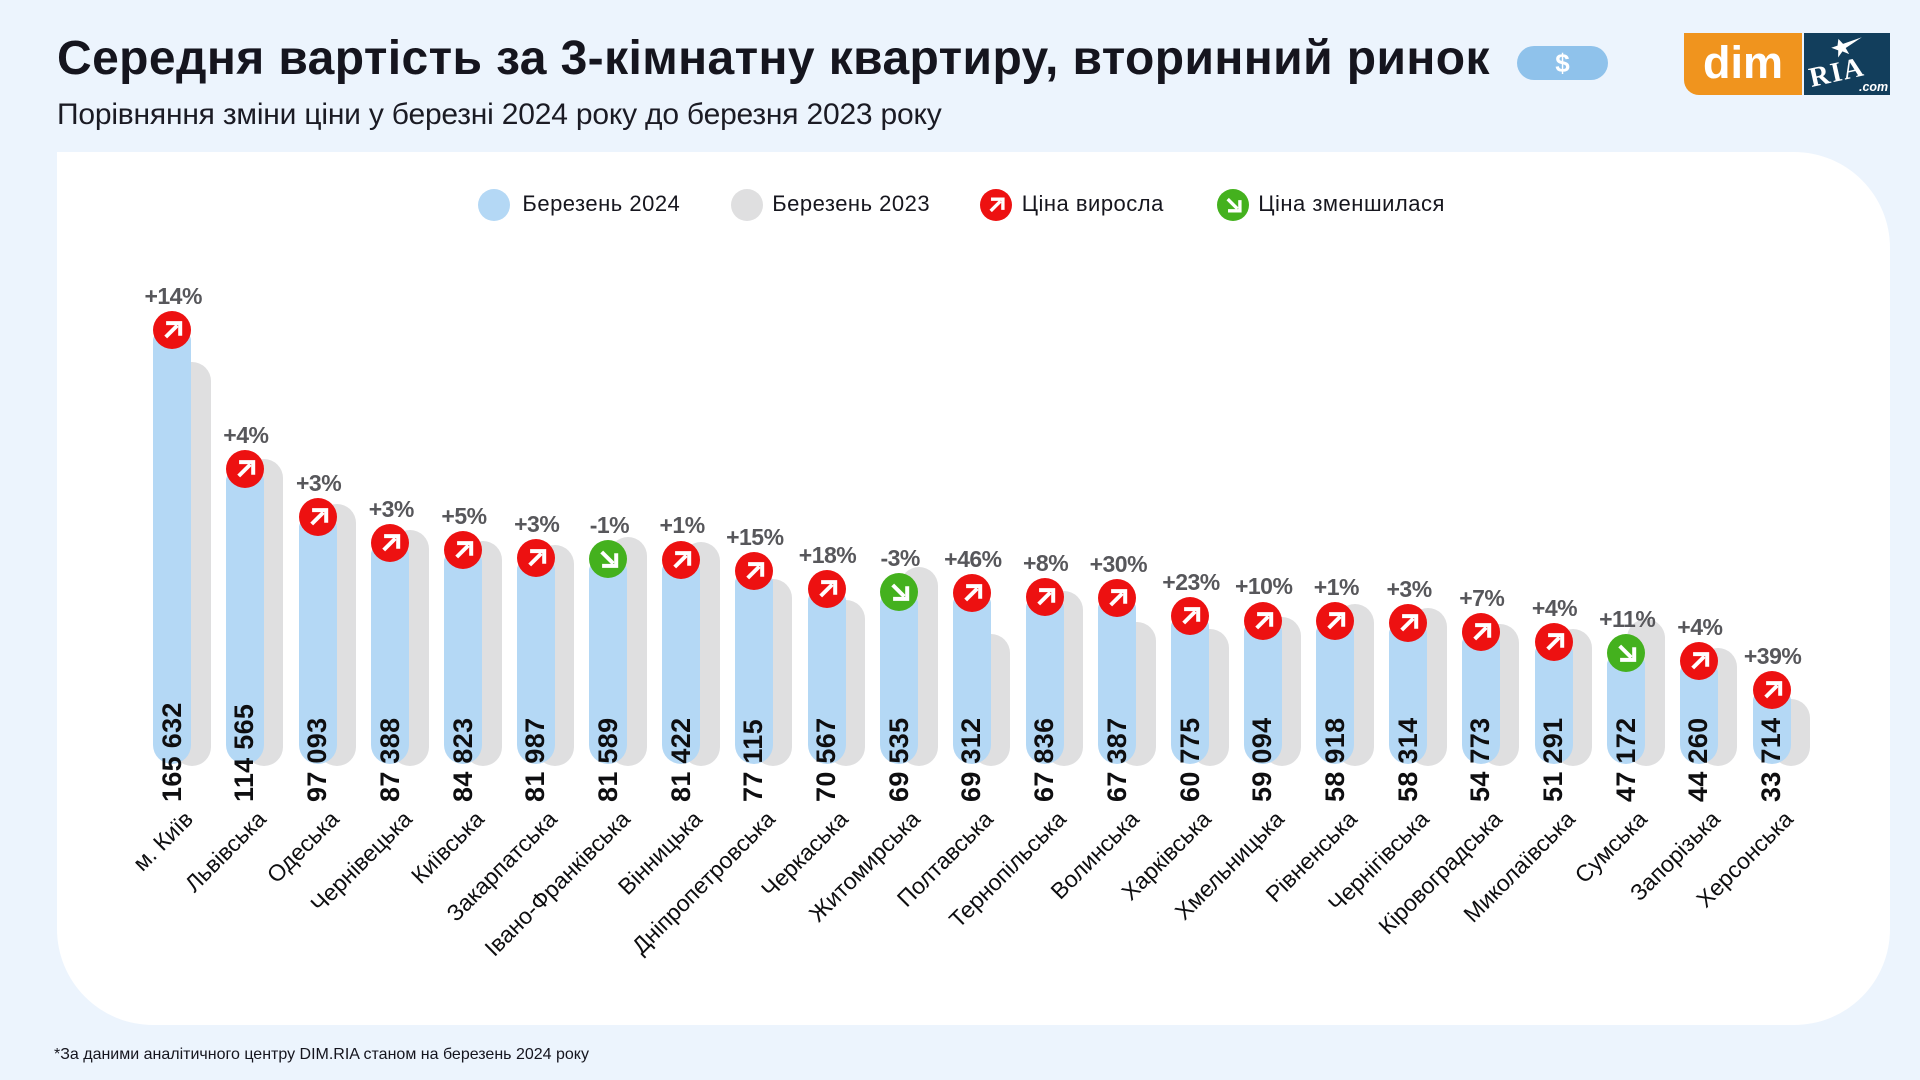 Image resolution: width=1920 pixels, height=1080 pixels. What do you see at coordinates (1873, 87) in the screenshot?
I see `svg-text: .com` at bounding box center [1873, 87].